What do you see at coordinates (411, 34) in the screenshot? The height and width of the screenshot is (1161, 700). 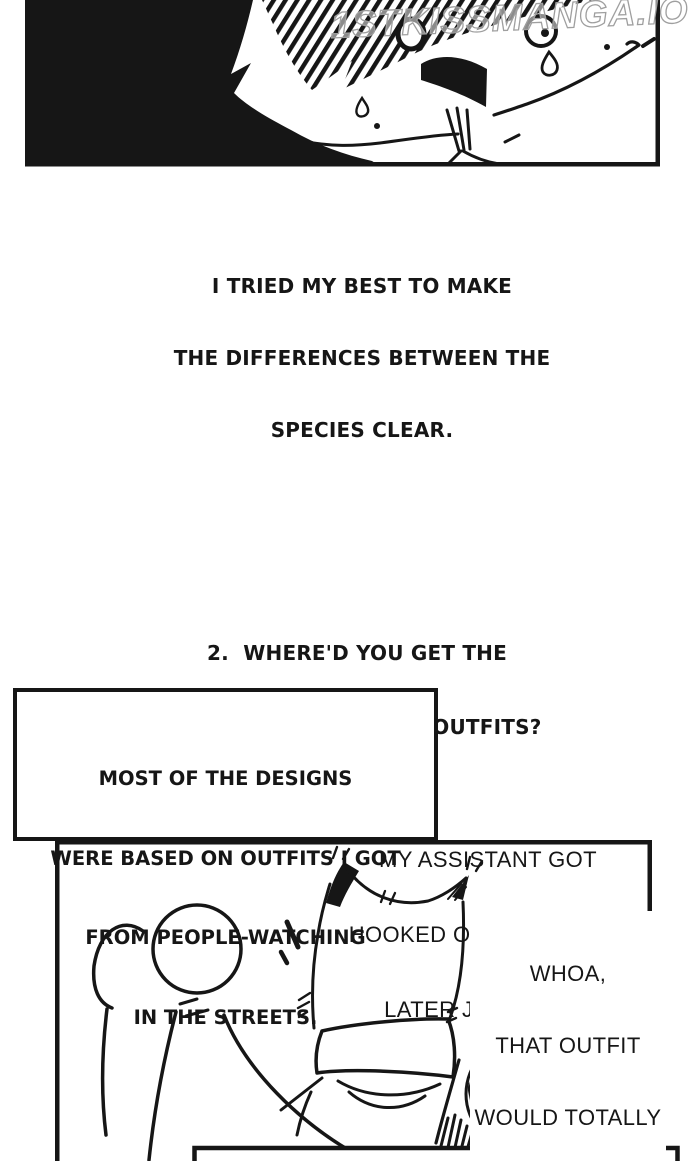 I see `hair-lock-tip` at bounding box center [411, 34].